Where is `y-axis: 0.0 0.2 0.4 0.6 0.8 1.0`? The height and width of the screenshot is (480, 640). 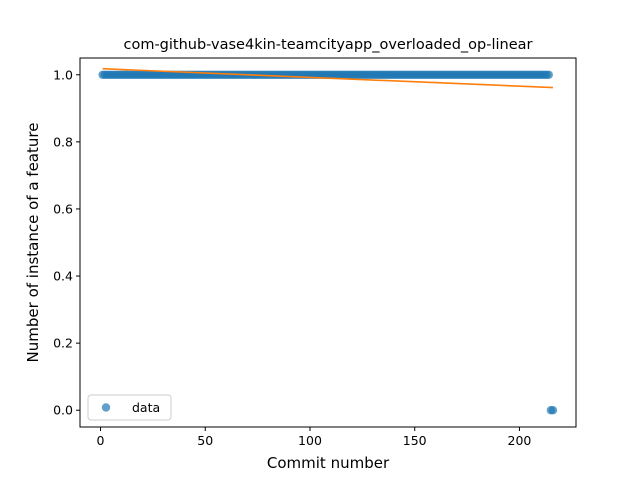
y-axis: 0.0 0.2 0.4 0.6 0.8 1.0 is located at coordinates (66, 242).